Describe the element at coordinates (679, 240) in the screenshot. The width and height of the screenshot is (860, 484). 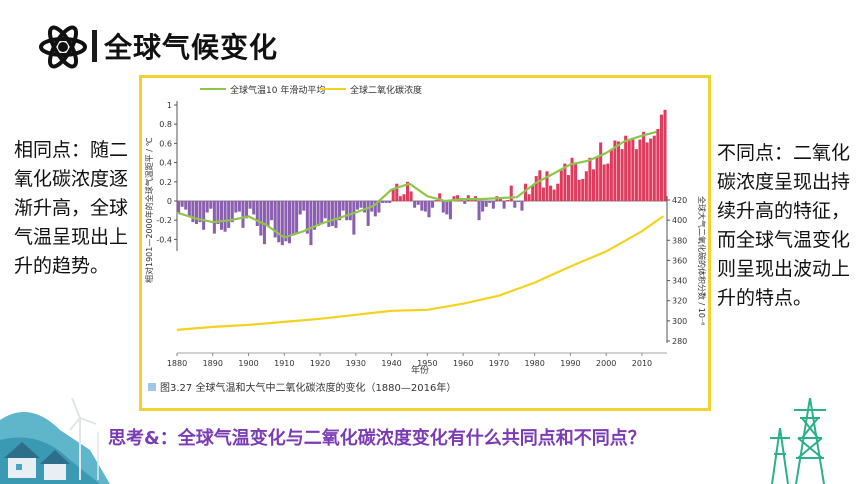
I see `y-right-tick-label: 380` at that location.